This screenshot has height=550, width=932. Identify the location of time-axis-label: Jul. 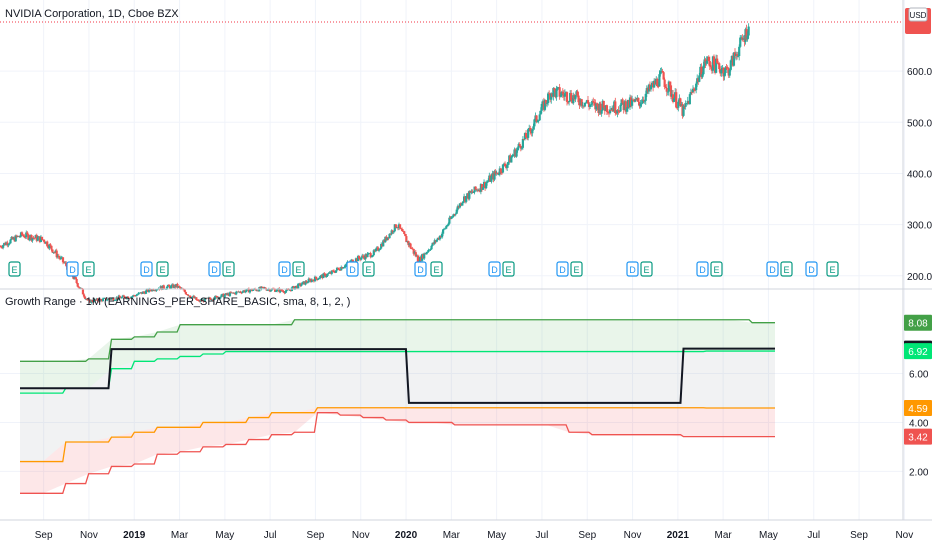
(813, 535).